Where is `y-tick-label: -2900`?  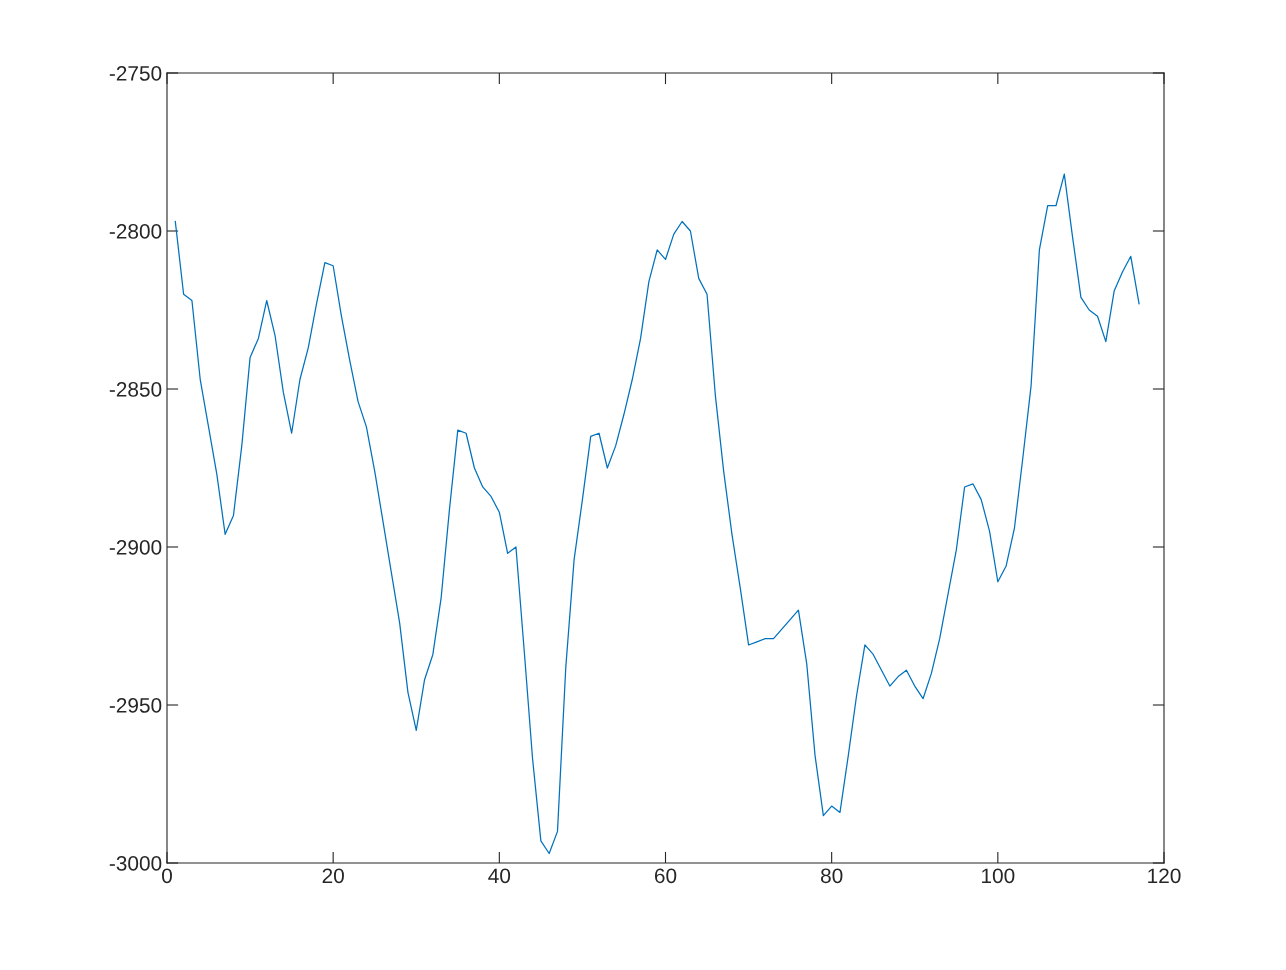
y-tick-label: -2900 is located at coordinates (135, 547).